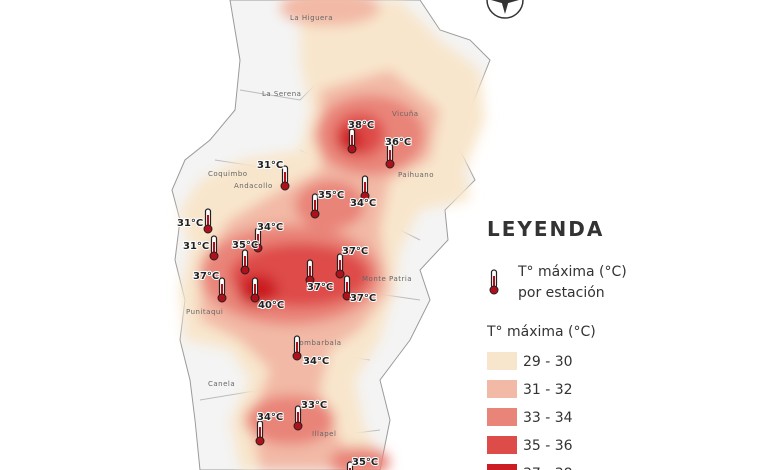 Image resolution: width=780 pixels, height=470 pixels. What do you see at coordinates (324, 434) in the screenshot?
I see `place-label: Illapel` at bounding box center [324, 434].